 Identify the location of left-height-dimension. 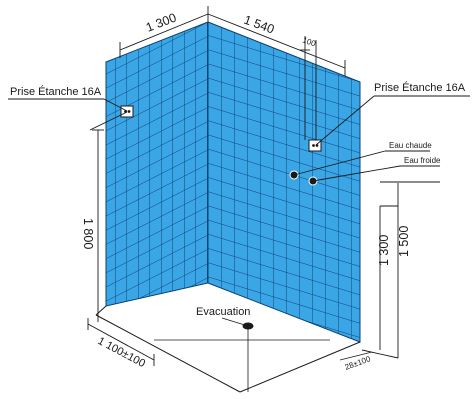
(98, 225).